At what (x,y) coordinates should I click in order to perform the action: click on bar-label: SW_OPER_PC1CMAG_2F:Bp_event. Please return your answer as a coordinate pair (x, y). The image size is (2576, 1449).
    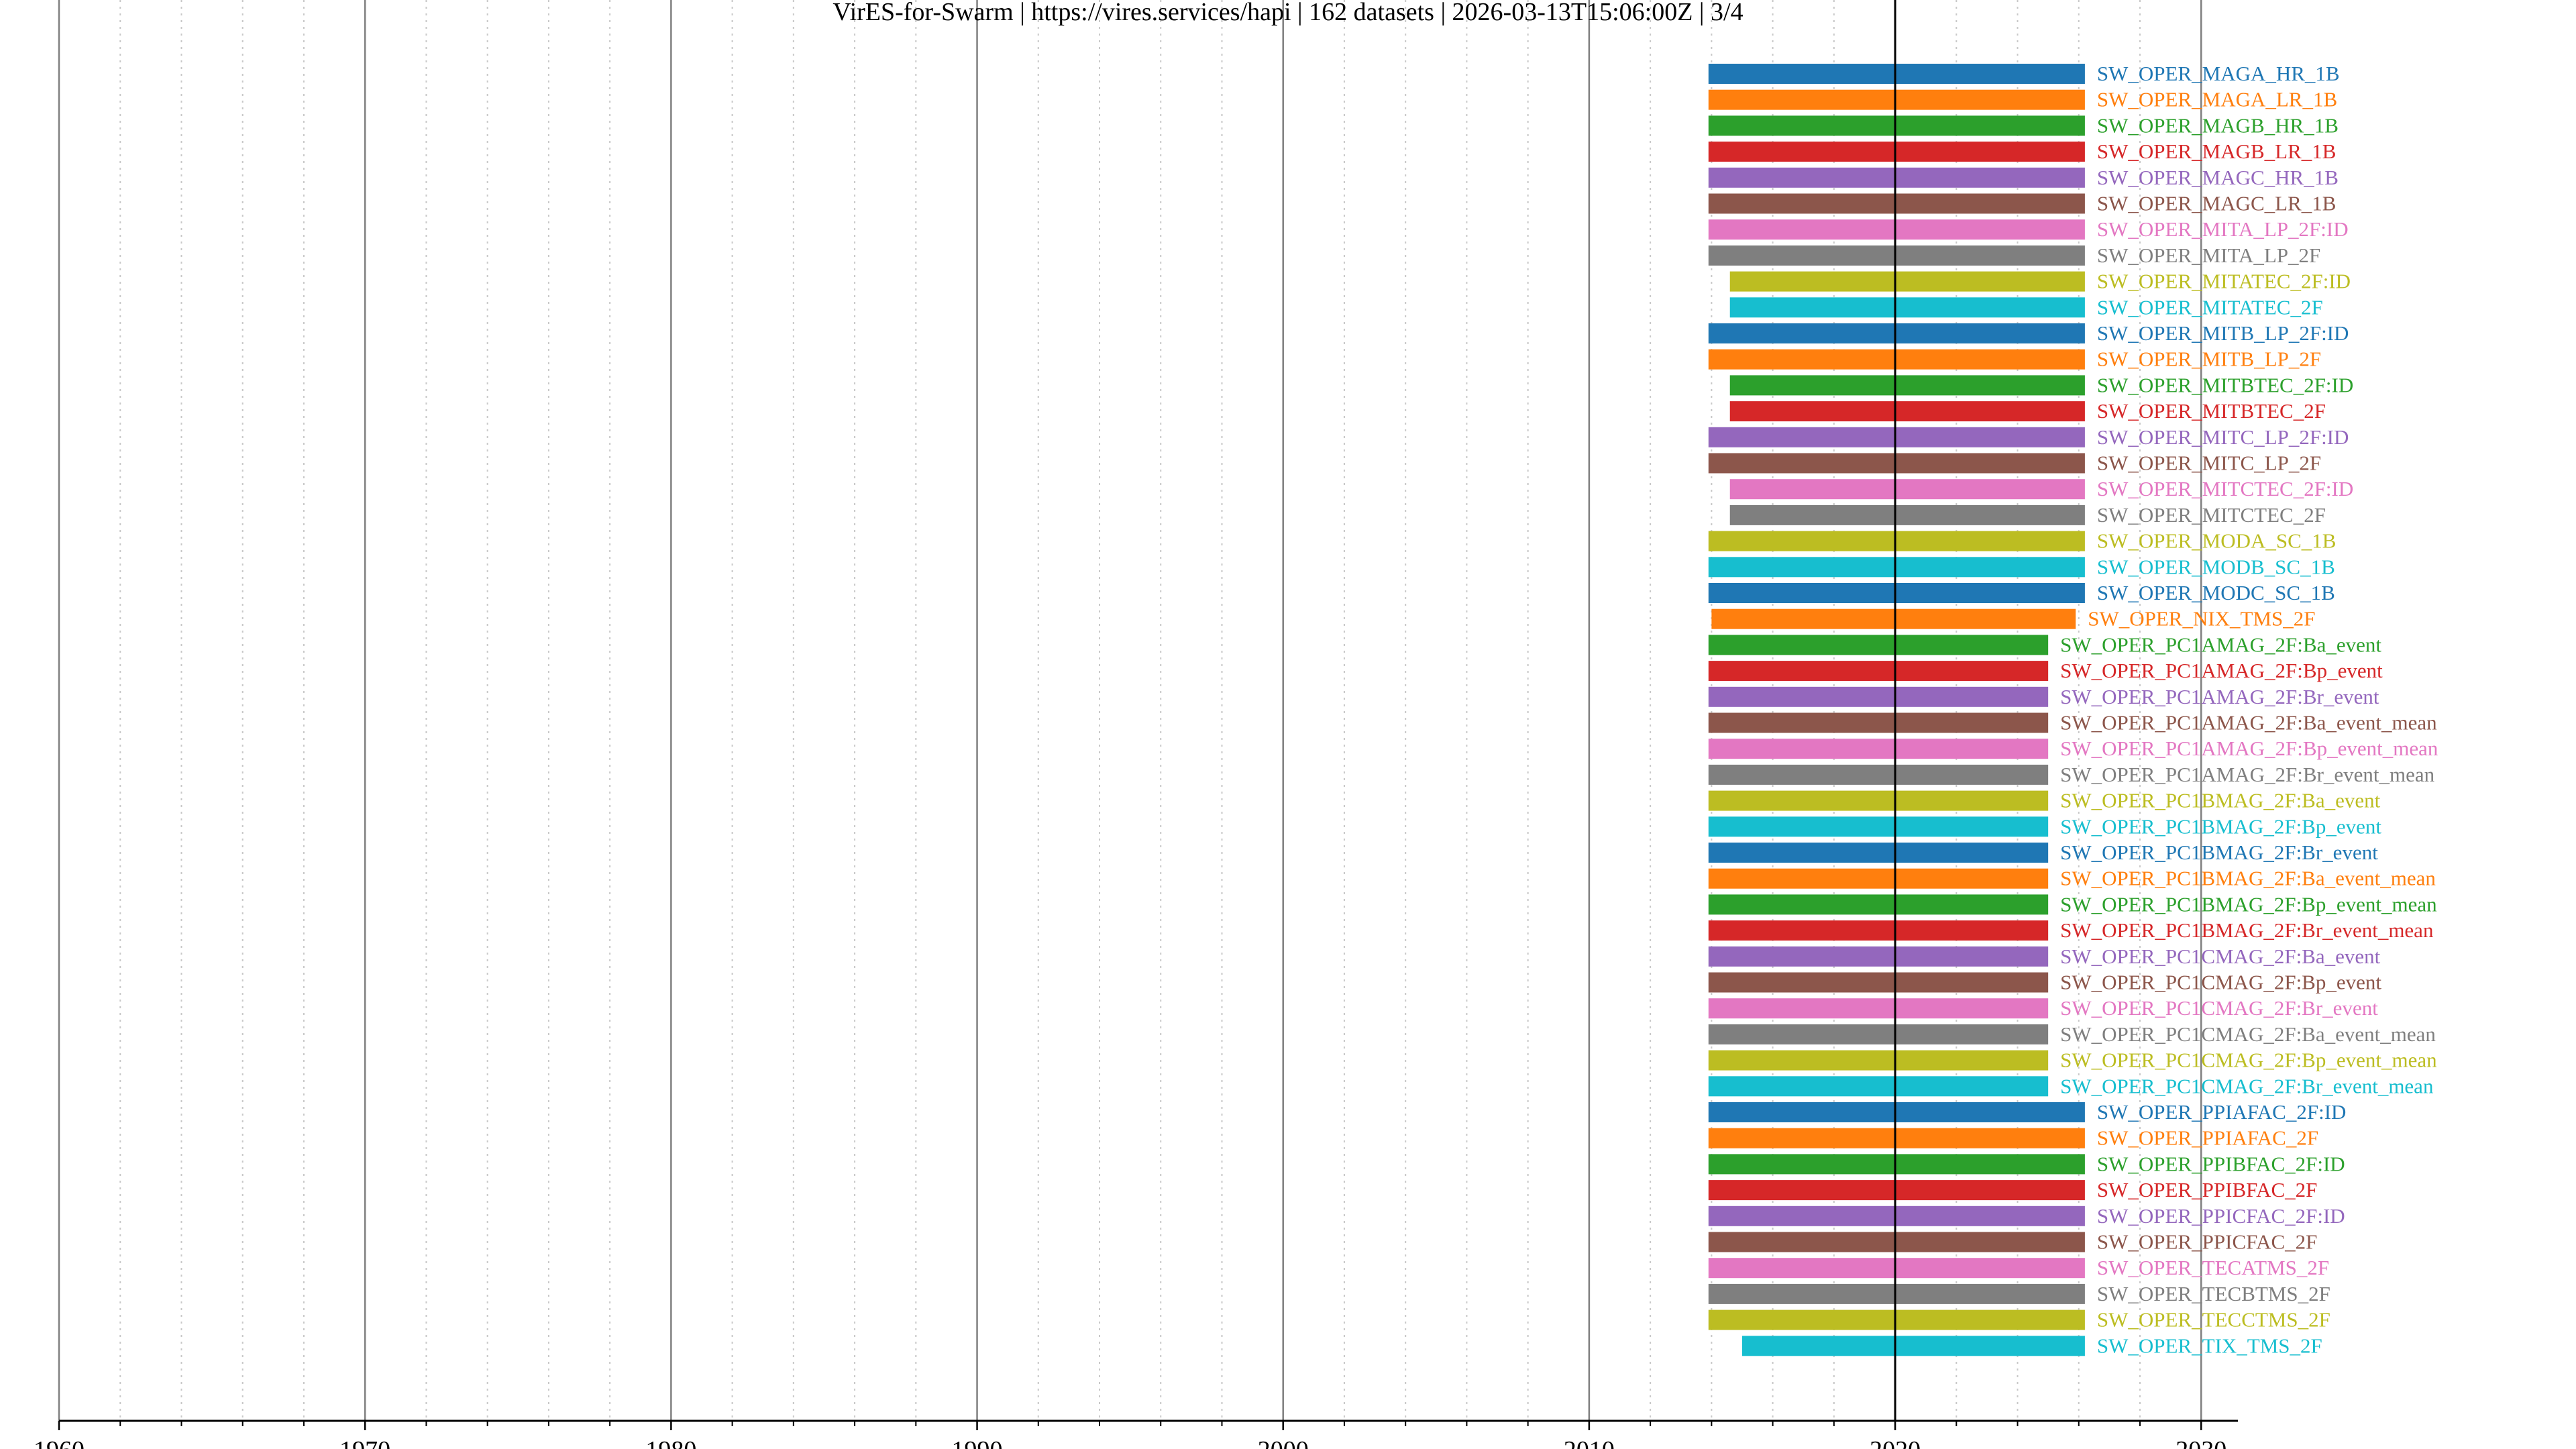
    Looking at the image, I should click on (2220, 982).